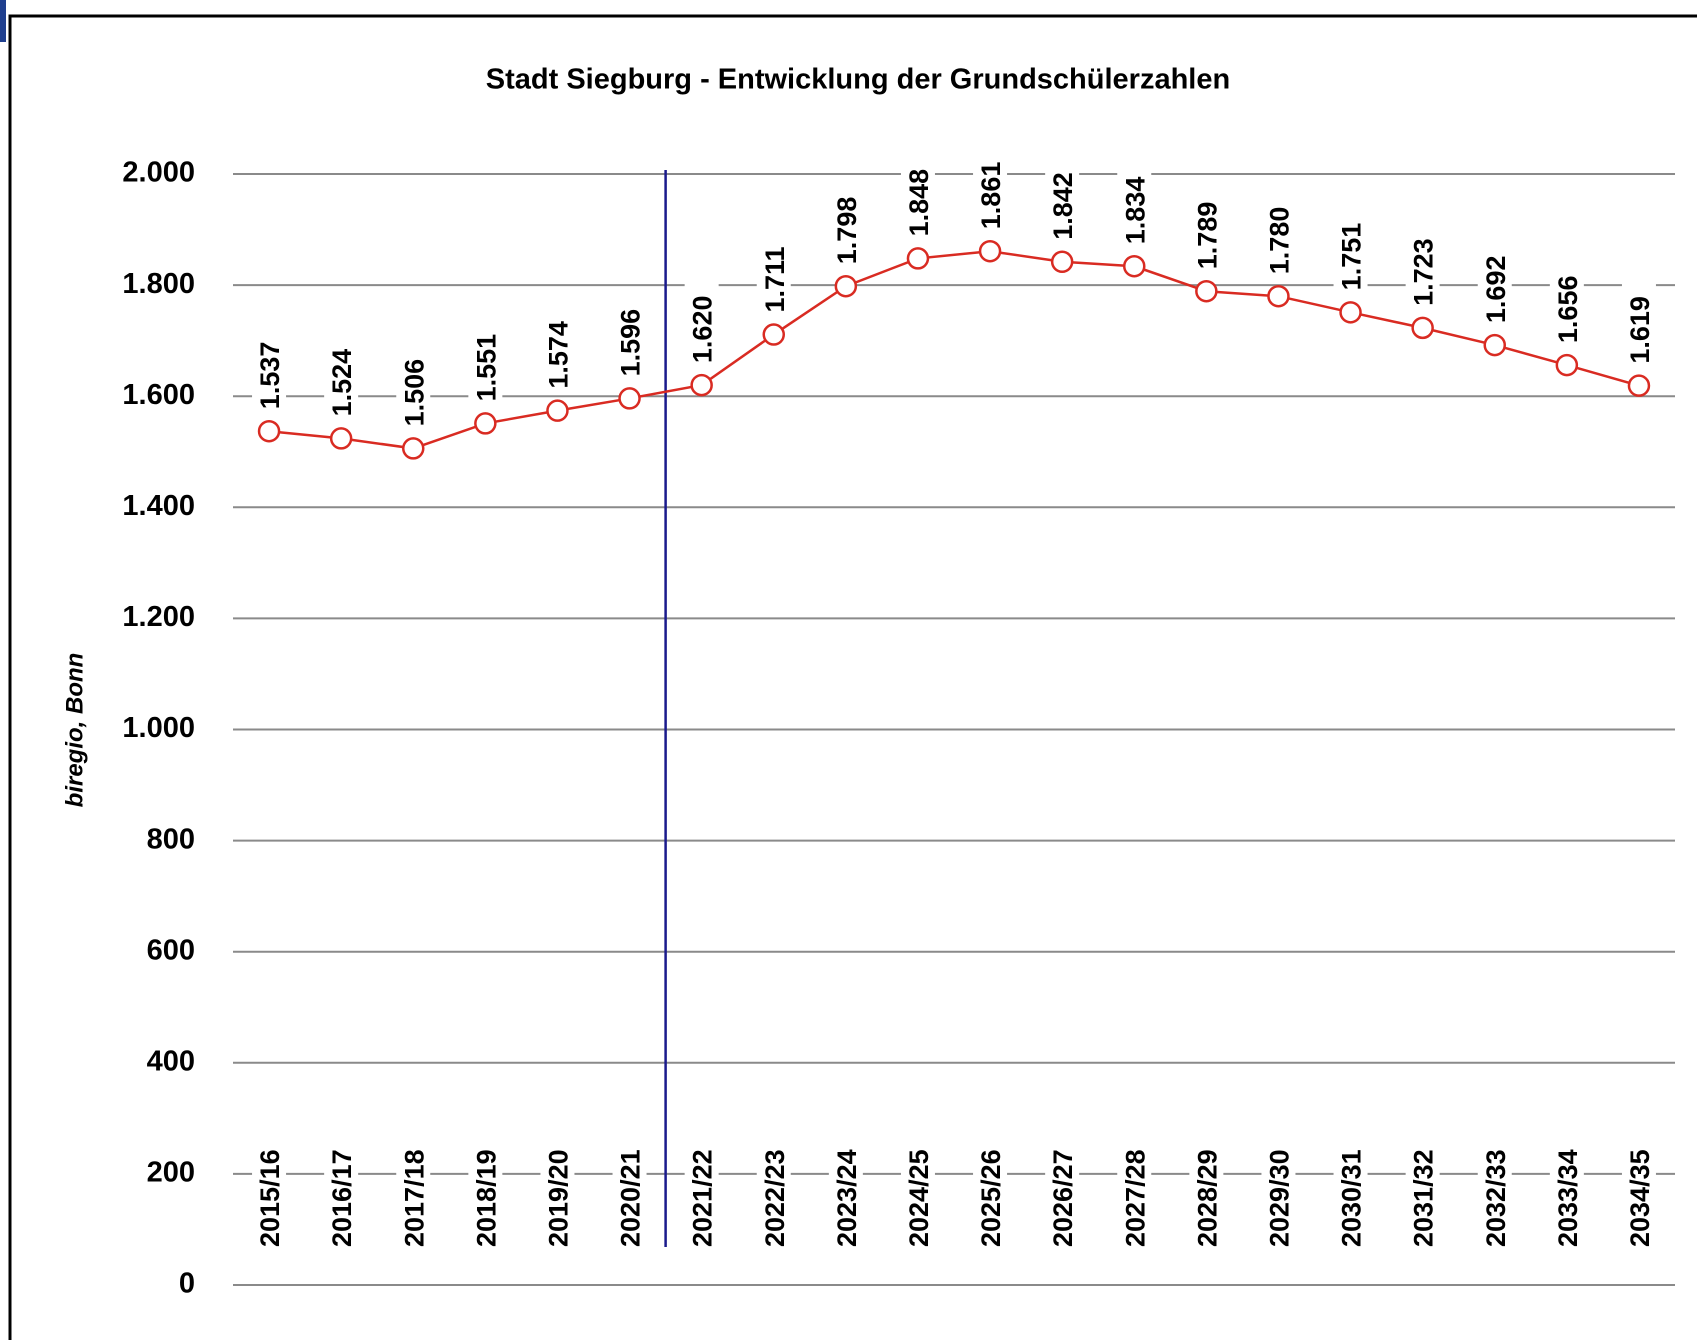 Image resolution: width=1697 pixels, height=1340 pixels. I want to click on y-tick-label: 600, so click(171, 950).